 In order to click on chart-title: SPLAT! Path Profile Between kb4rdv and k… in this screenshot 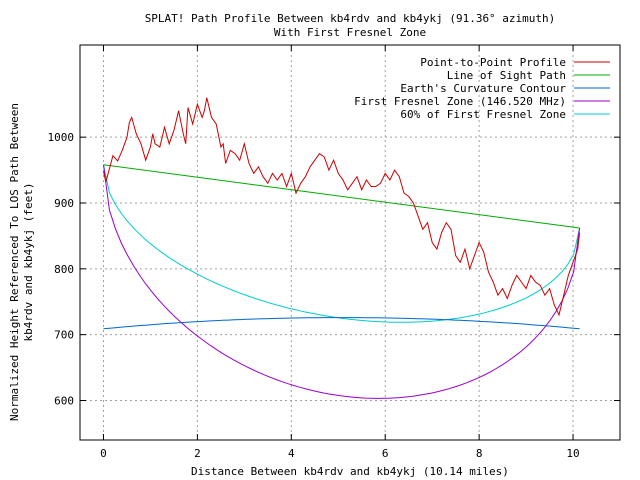, I will do `click(350, 18)`.